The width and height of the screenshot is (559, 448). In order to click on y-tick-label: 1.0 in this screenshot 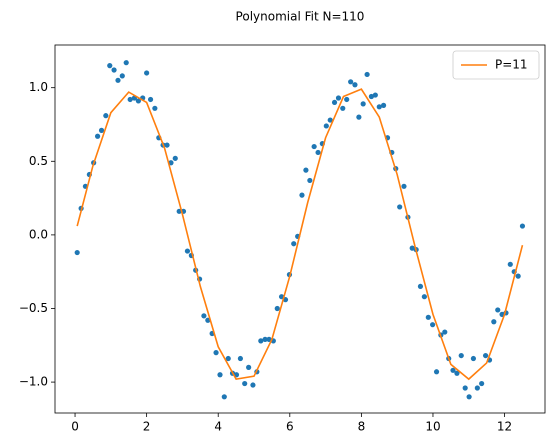, I will do `click(38, 87)`.